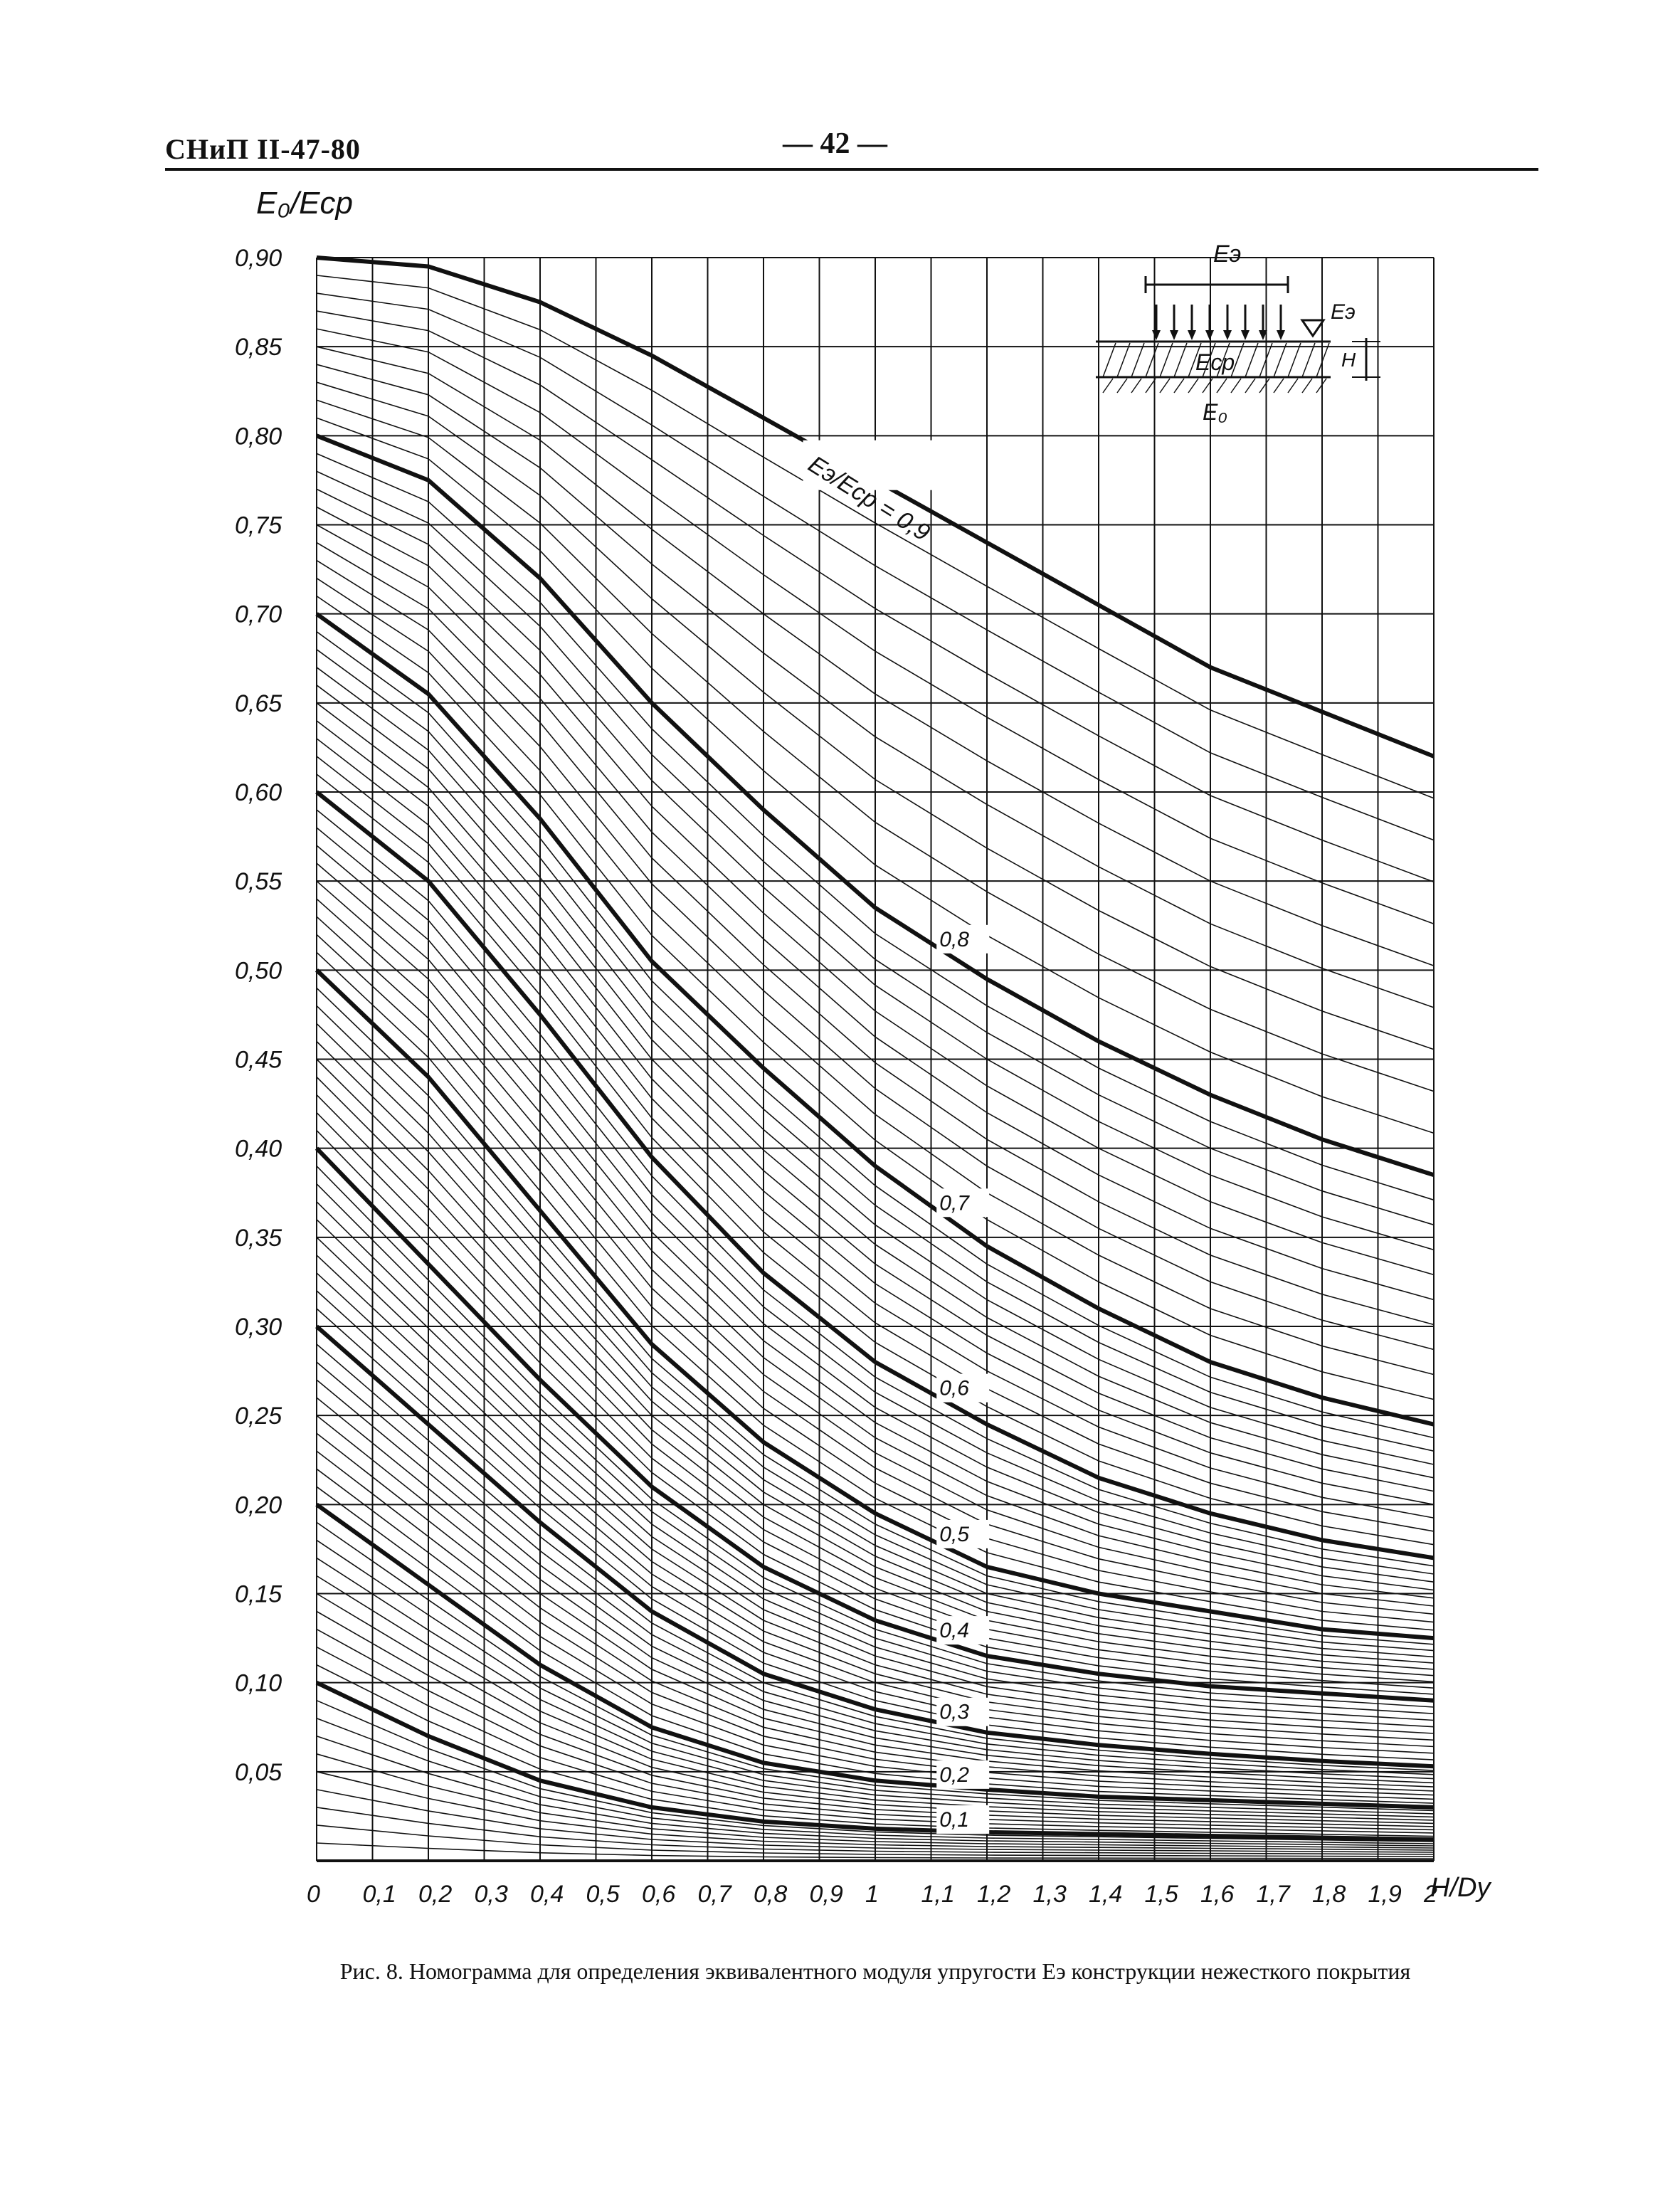  What do you see at coordinates (258, 1594) in the screenshot?
I see `y-tick-label: 0,15` at bounding box center [258, 1594].